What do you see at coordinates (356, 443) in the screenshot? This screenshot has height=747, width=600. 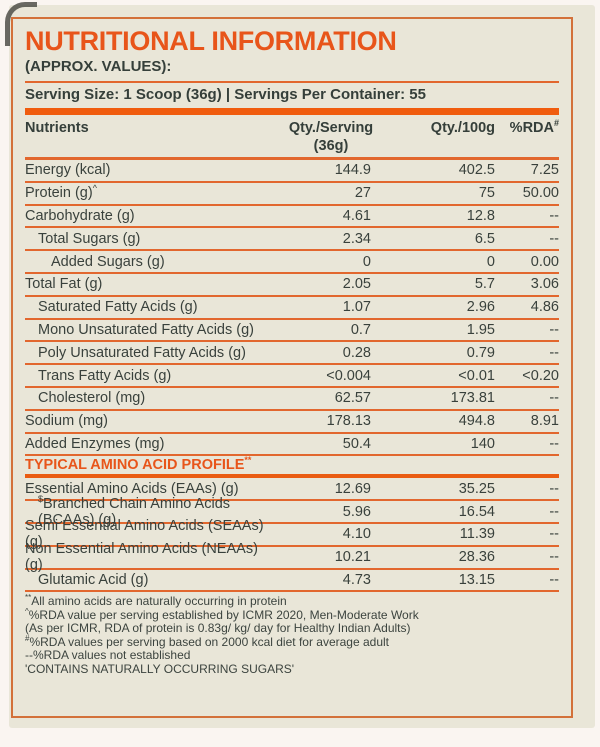 I see `row-value: 50.4` at bounding box center [356, 443].